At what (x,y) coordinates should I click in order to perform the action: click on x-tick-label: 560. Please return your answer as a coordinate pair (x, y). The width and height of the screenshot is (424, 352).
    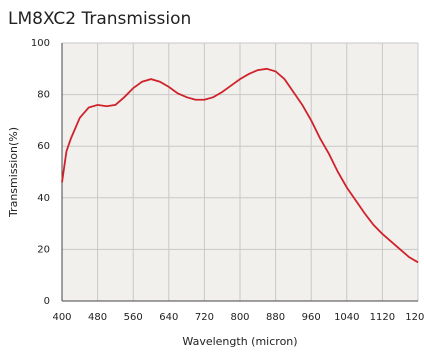
    Looking at the image, I should click on (133, 317).